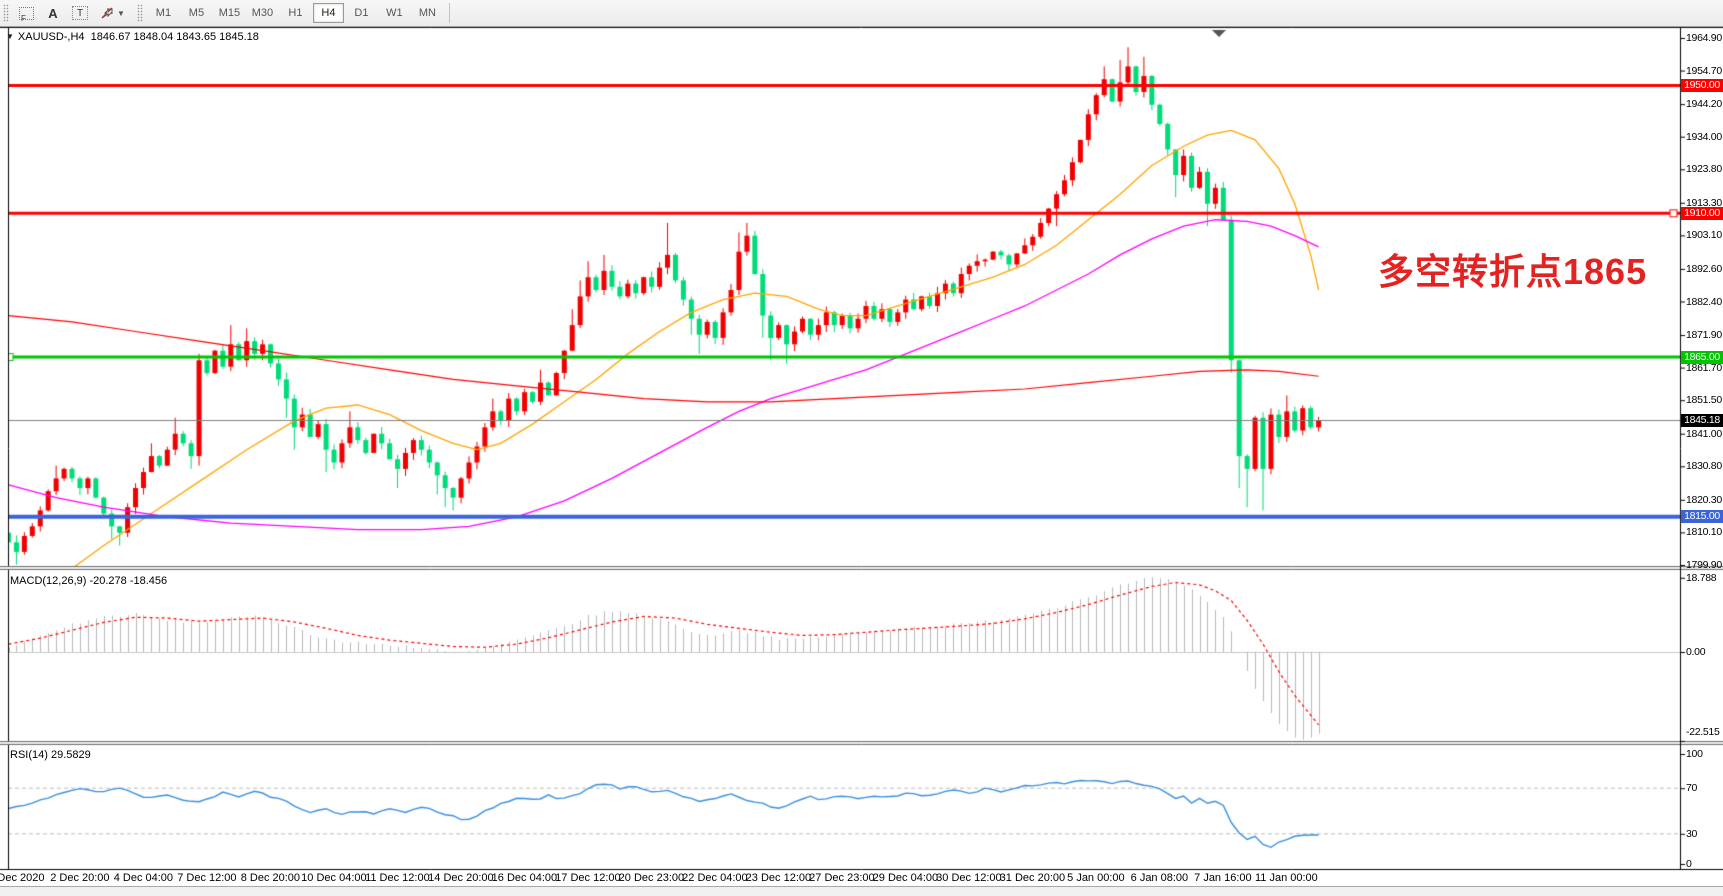 Image resolution: width=1723 pixels, height=896 pixels. I want to click on price-level-badge-1950.00: 1950.00, so click(1702, 86).